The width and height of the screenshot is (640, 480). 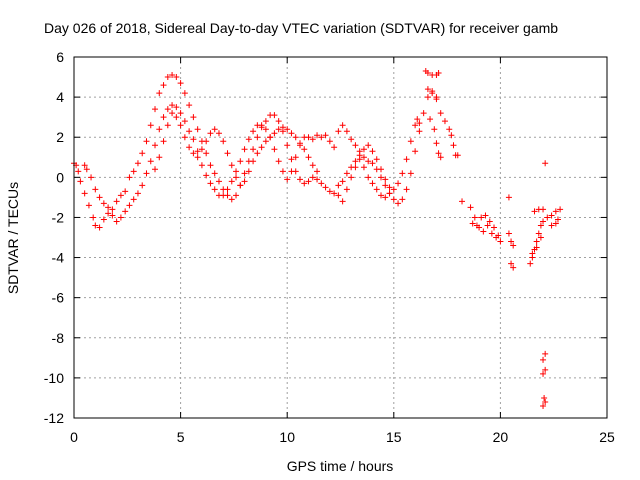 I want to click on y-tick-label: -6, so click(x=58, y=298).